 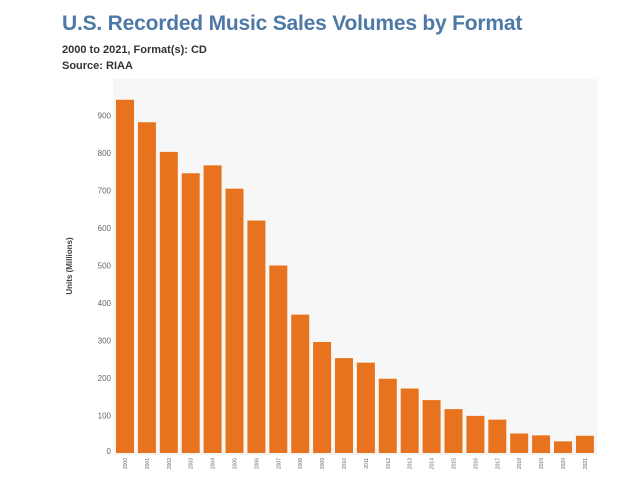 What do you see at coordinates (520, 463) in the screenshot?
I see `x-tick-label: 2018` at bounding box center [520, 463].